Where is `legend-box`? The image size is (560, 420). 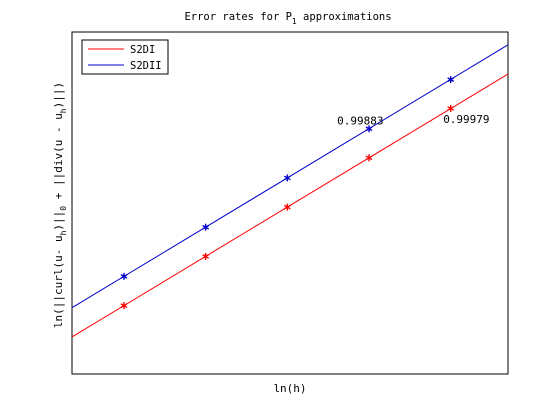
legend-box is located at coordinates (125, 57).